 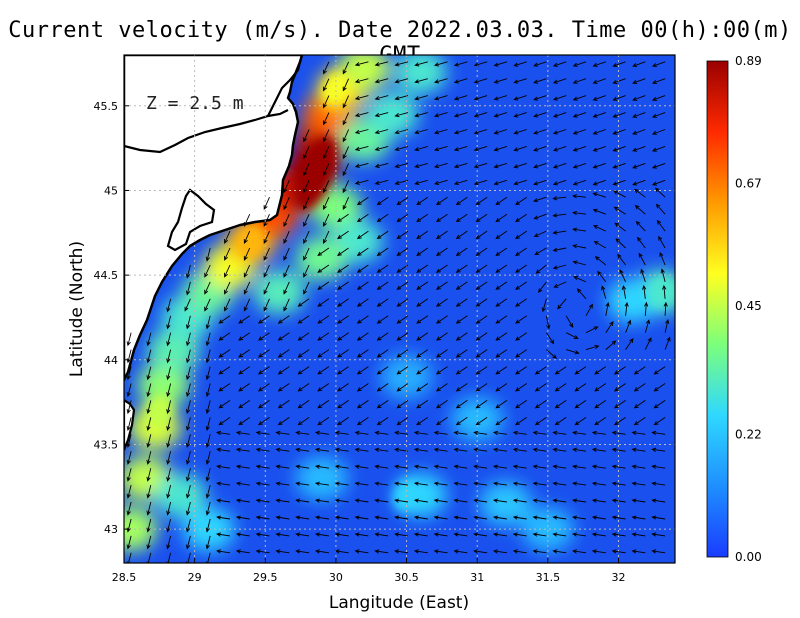 I want to click on x-tick-label: 30.5, so click(x=406, y=577).